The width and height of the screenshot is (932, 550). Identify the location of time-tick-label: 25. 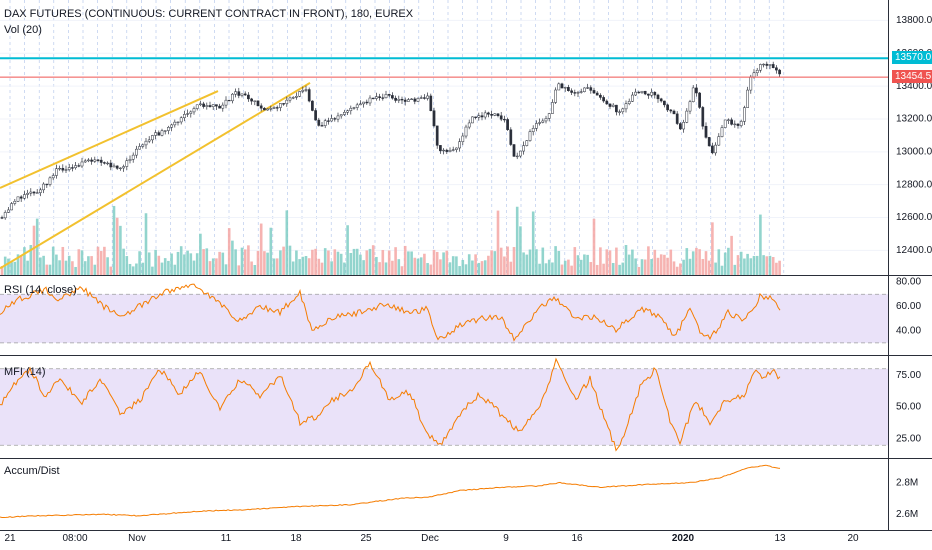
(366, 538).